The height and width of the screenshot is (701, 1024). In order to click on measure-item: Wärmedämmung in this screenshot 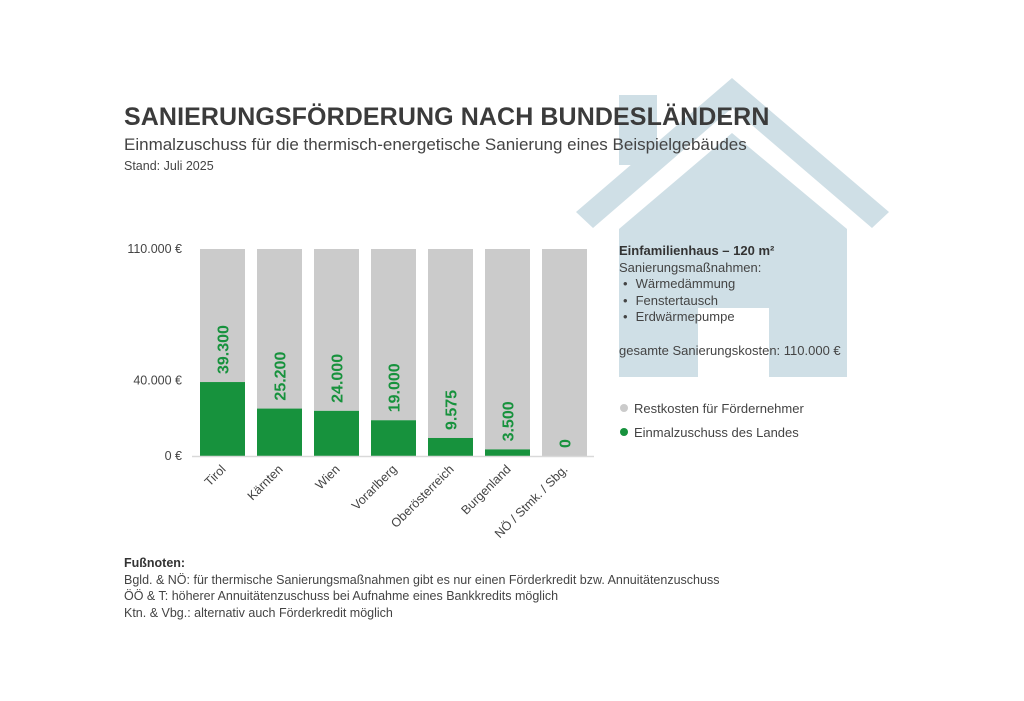, I will do `click(732, 284)`.